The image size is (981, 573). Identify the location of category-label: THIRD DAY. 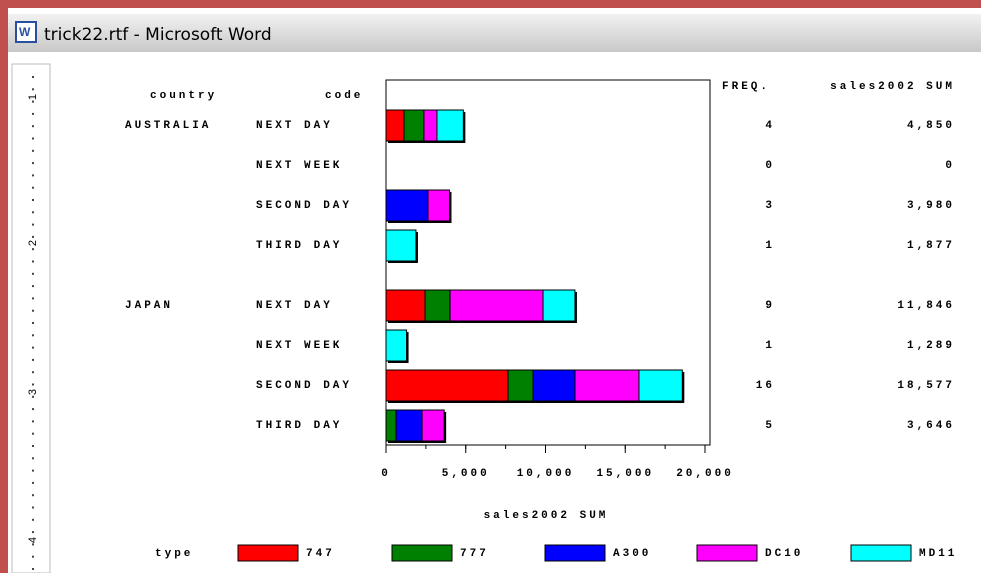
(299, 246).